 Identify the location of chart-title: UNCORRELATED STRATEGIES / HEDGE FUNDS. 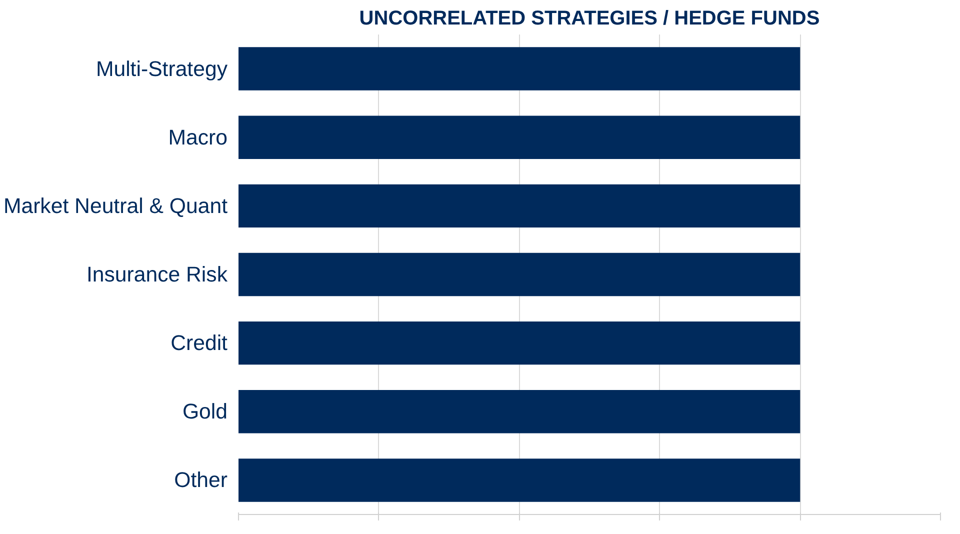
(589, 19).